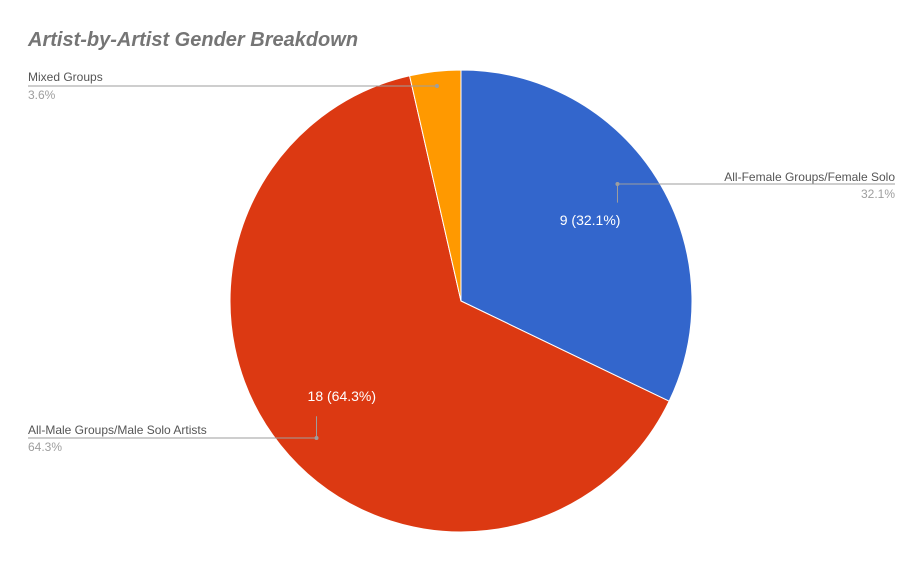  What do you see at coordinates (576, 235) in the screenshot?
I see `pie-slice-all-female-groups-female-solo` at bounding box center [576, 235].